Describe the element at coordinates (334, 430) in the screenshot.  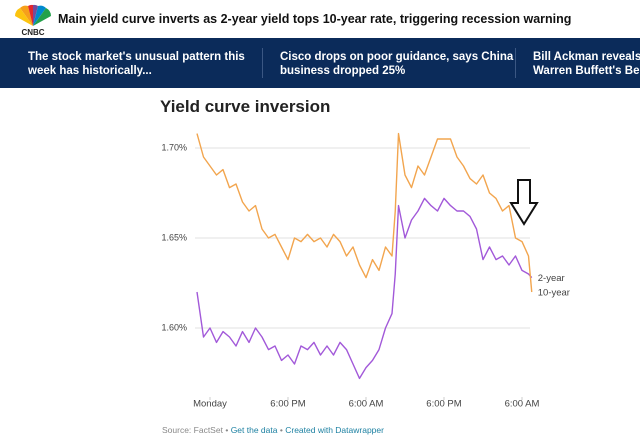
I see `link: Created with Datawrapper` at that location.